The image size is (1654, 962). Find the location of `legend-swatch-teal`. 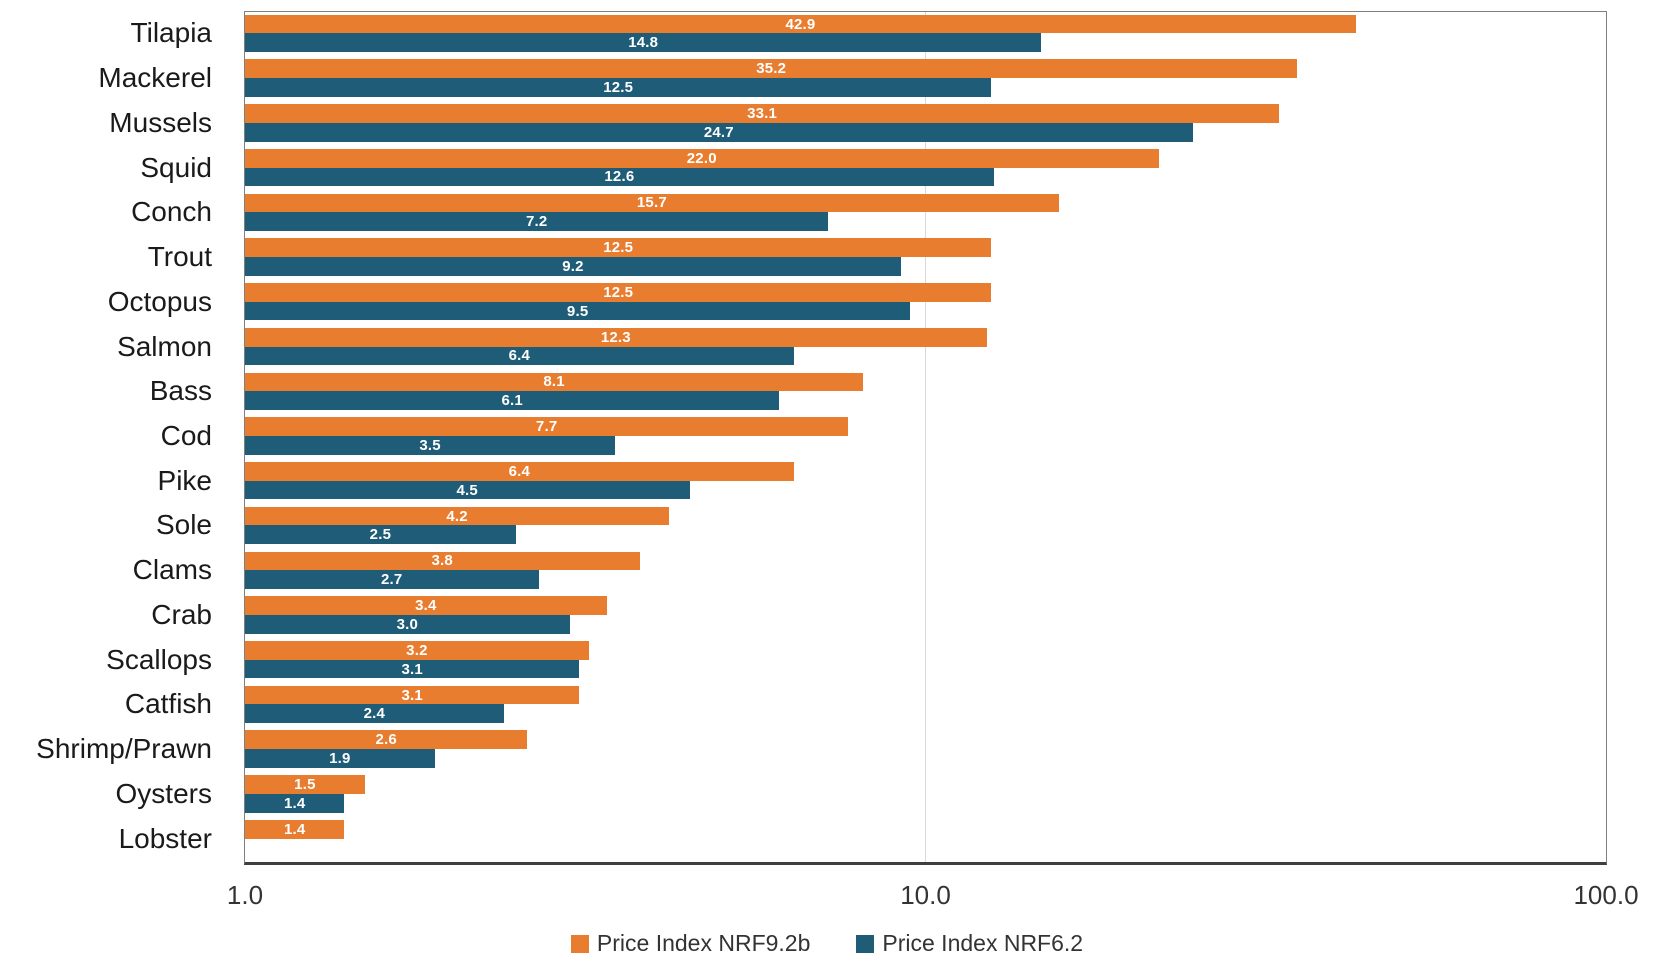

legend-swatch-teal is located at coordinates (865, 943).